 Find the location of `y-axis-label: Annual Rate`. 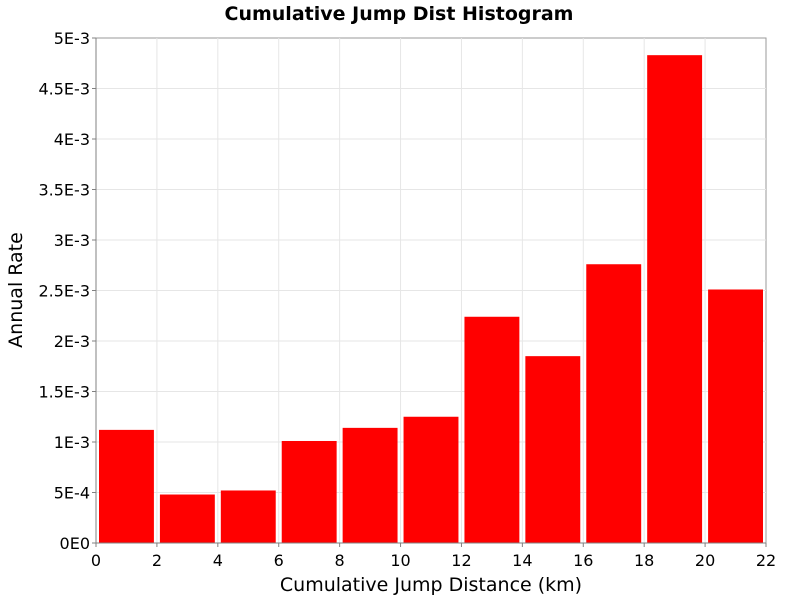

y-axis-label: Annual Rate is located at coordinates (16, 290).